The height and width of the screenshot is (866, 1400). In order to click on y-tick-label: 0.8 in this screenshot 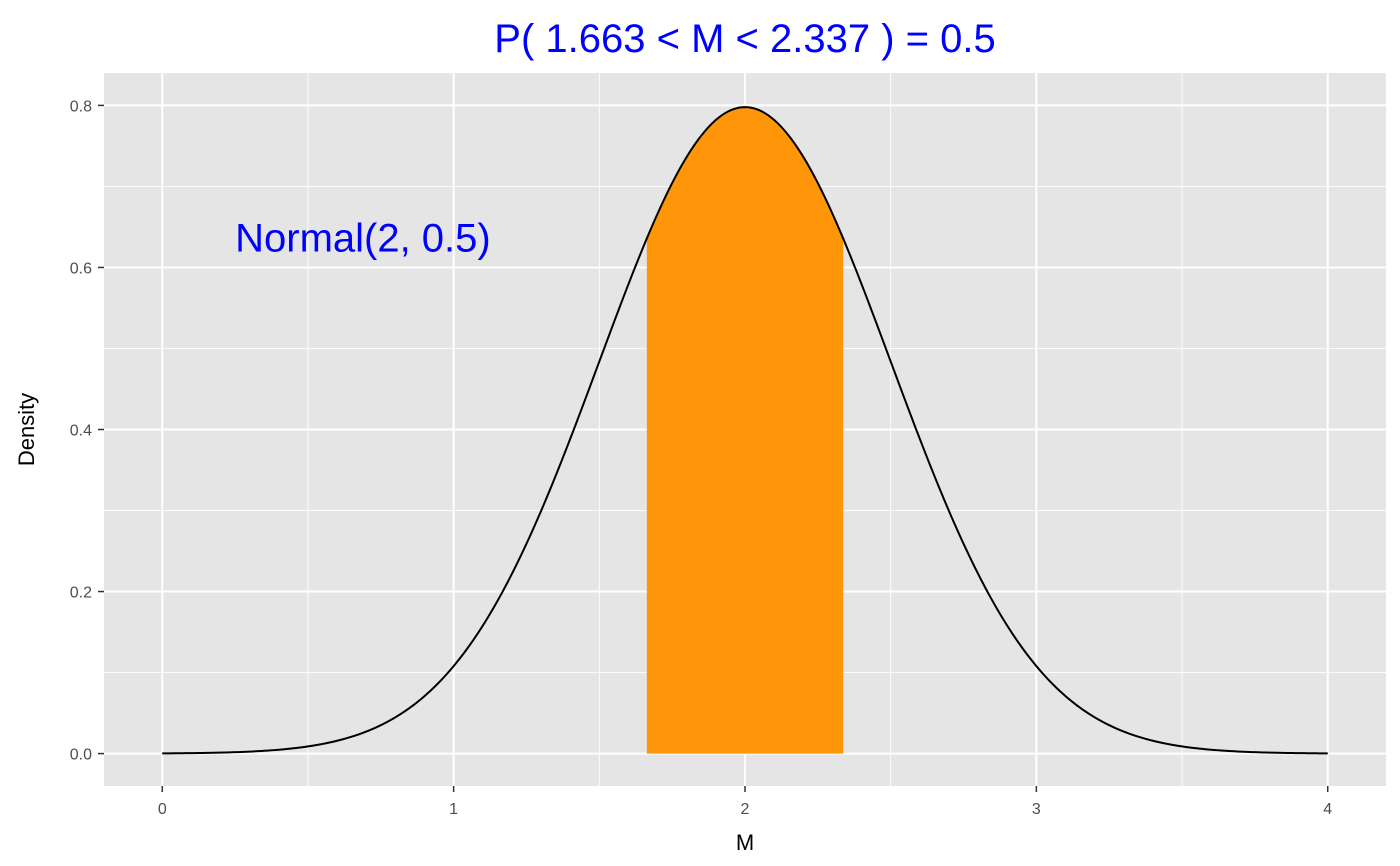, I will do `click(81, 106)`.